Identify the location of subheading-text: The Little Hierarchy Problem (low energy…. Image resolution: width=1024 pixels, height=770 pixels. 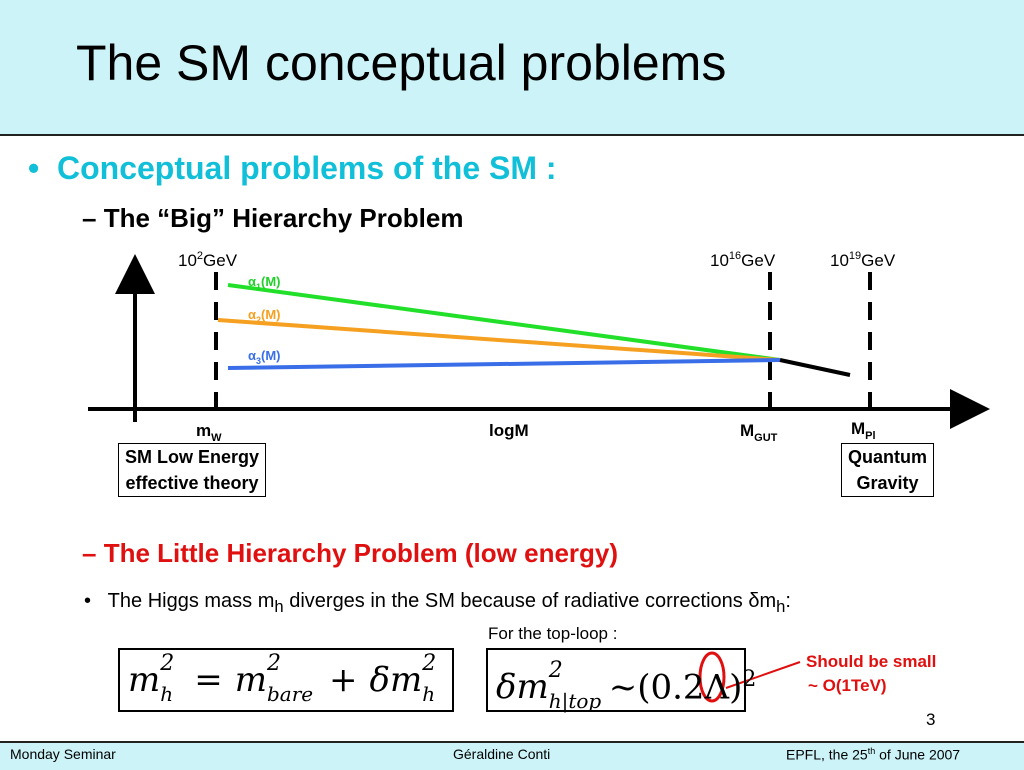
(361, 553).